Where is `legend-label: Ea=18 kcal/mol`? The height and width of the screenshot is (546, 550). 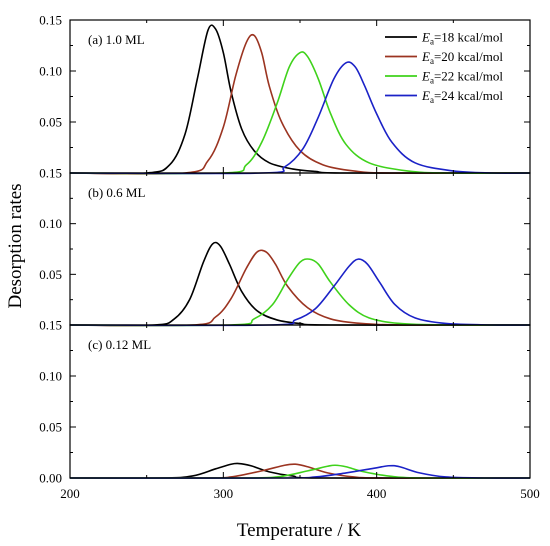
legend-label: Ea=18 kcal/mol is located at coordinates (462, 38).